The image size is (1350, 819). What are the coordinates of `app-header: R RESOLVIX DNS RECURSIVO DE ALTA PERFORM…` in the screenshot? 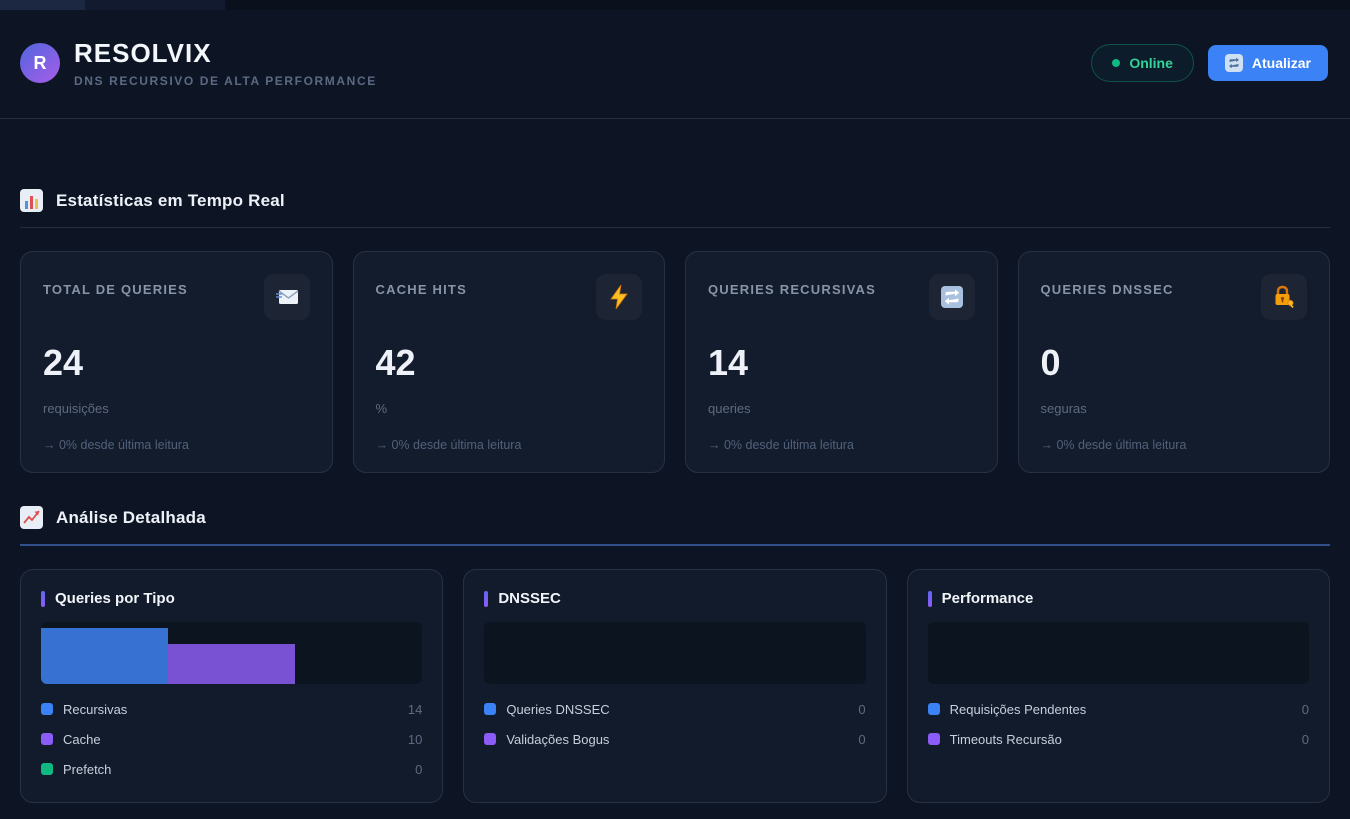 It's located at (675, 64).